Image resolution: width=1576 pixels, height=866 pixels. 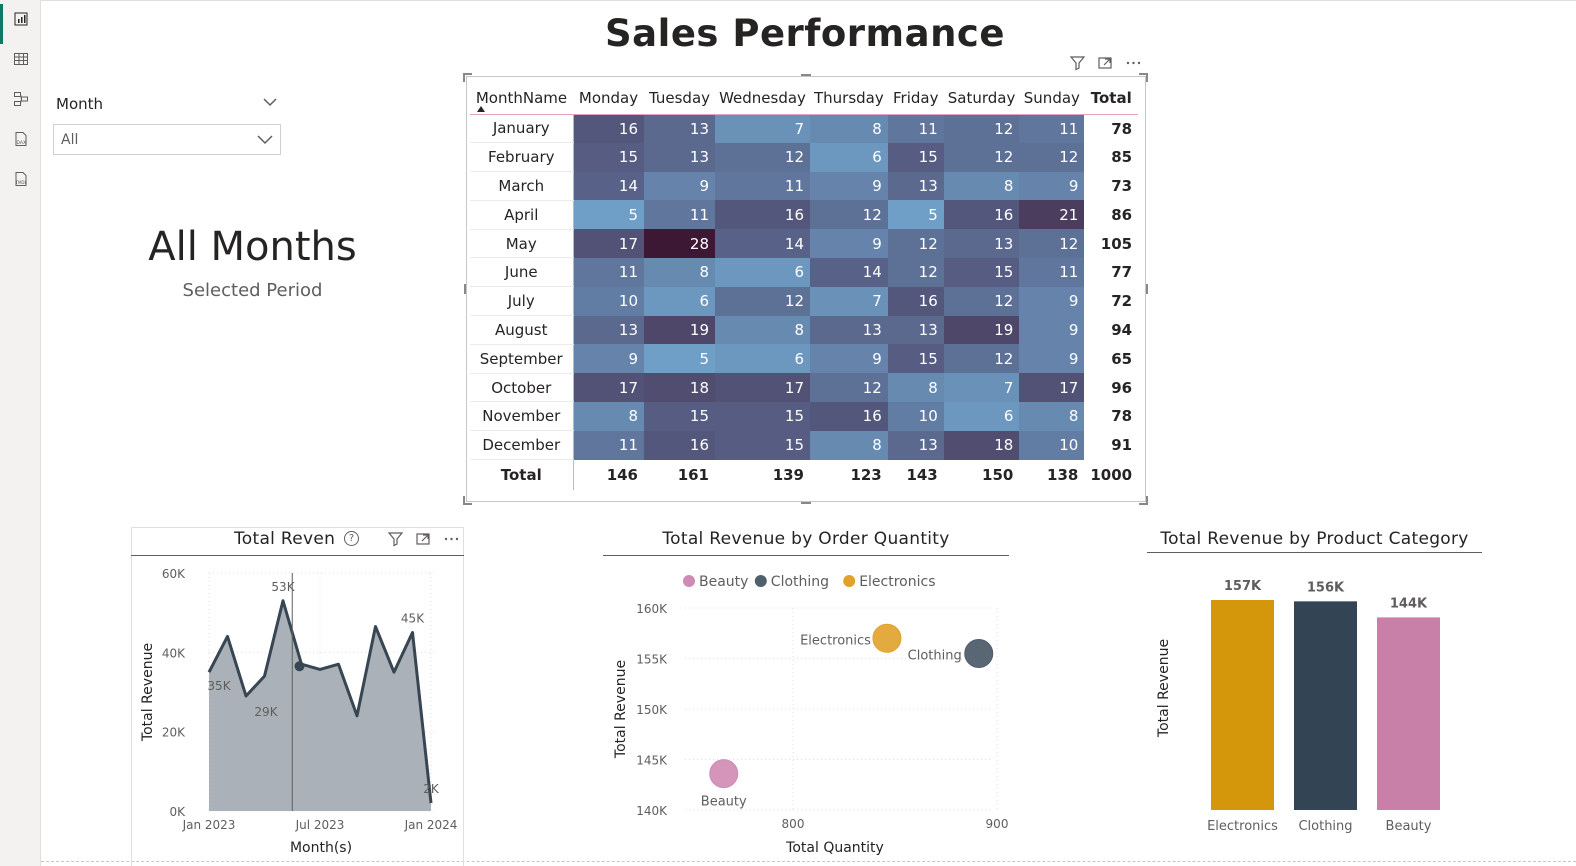 I want to click on matrix-cell: 19, so click(x=981, y=330).